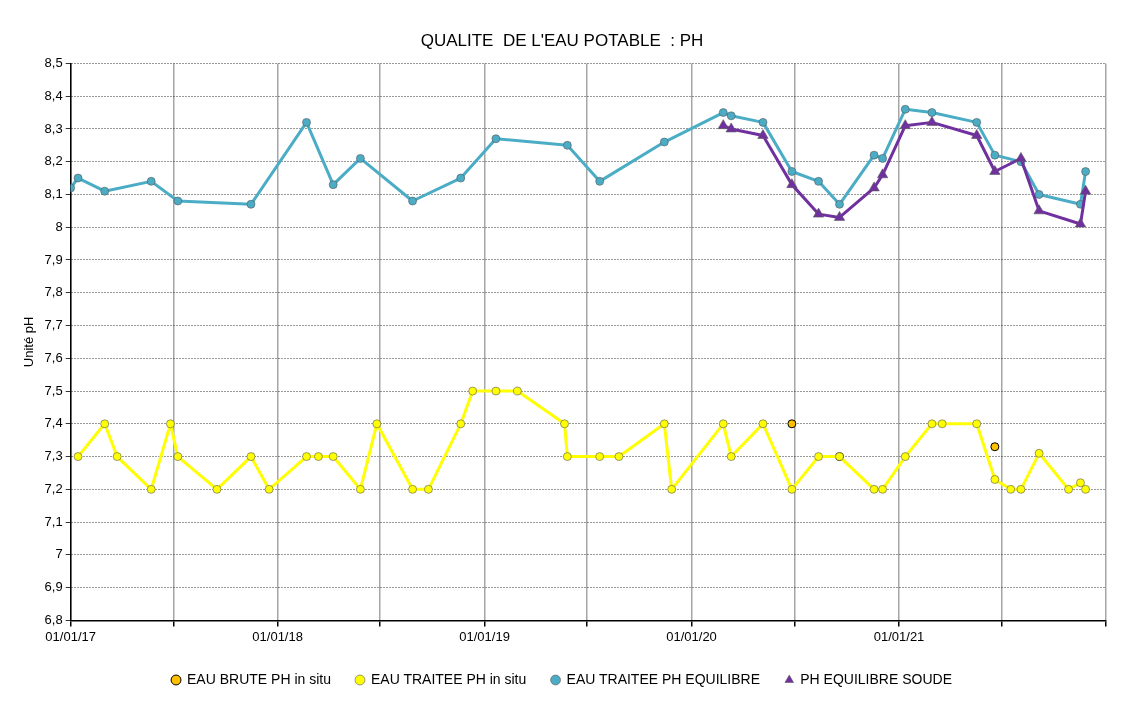 This screenshot has width=1144, height=710. Describe the element at coordinates (691, 636) in the screenshot. I see `x-tick-label: 01/01/20` at that location.